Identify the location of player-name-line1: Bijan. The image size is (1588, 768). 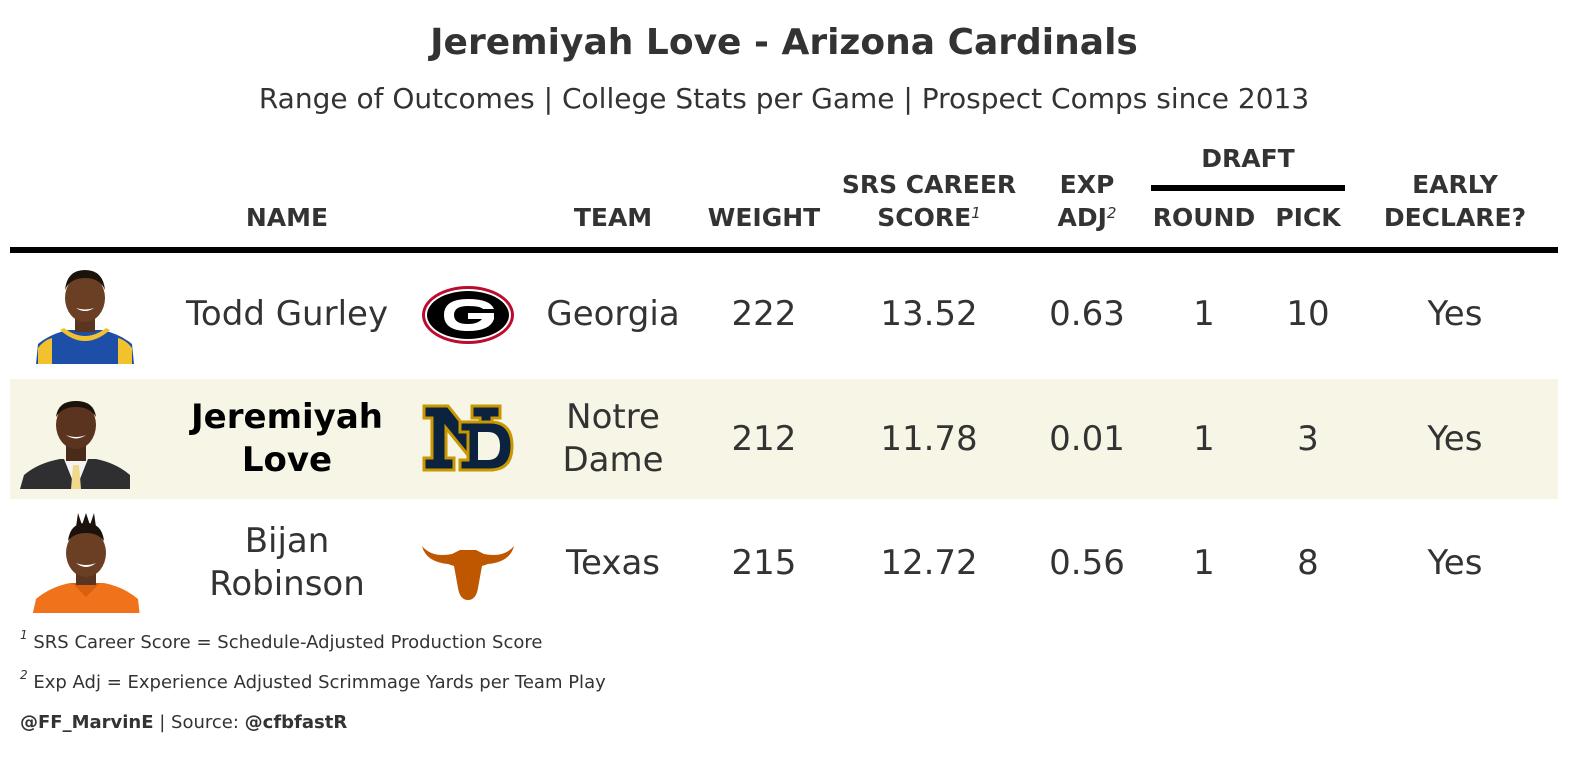
(287, 541).